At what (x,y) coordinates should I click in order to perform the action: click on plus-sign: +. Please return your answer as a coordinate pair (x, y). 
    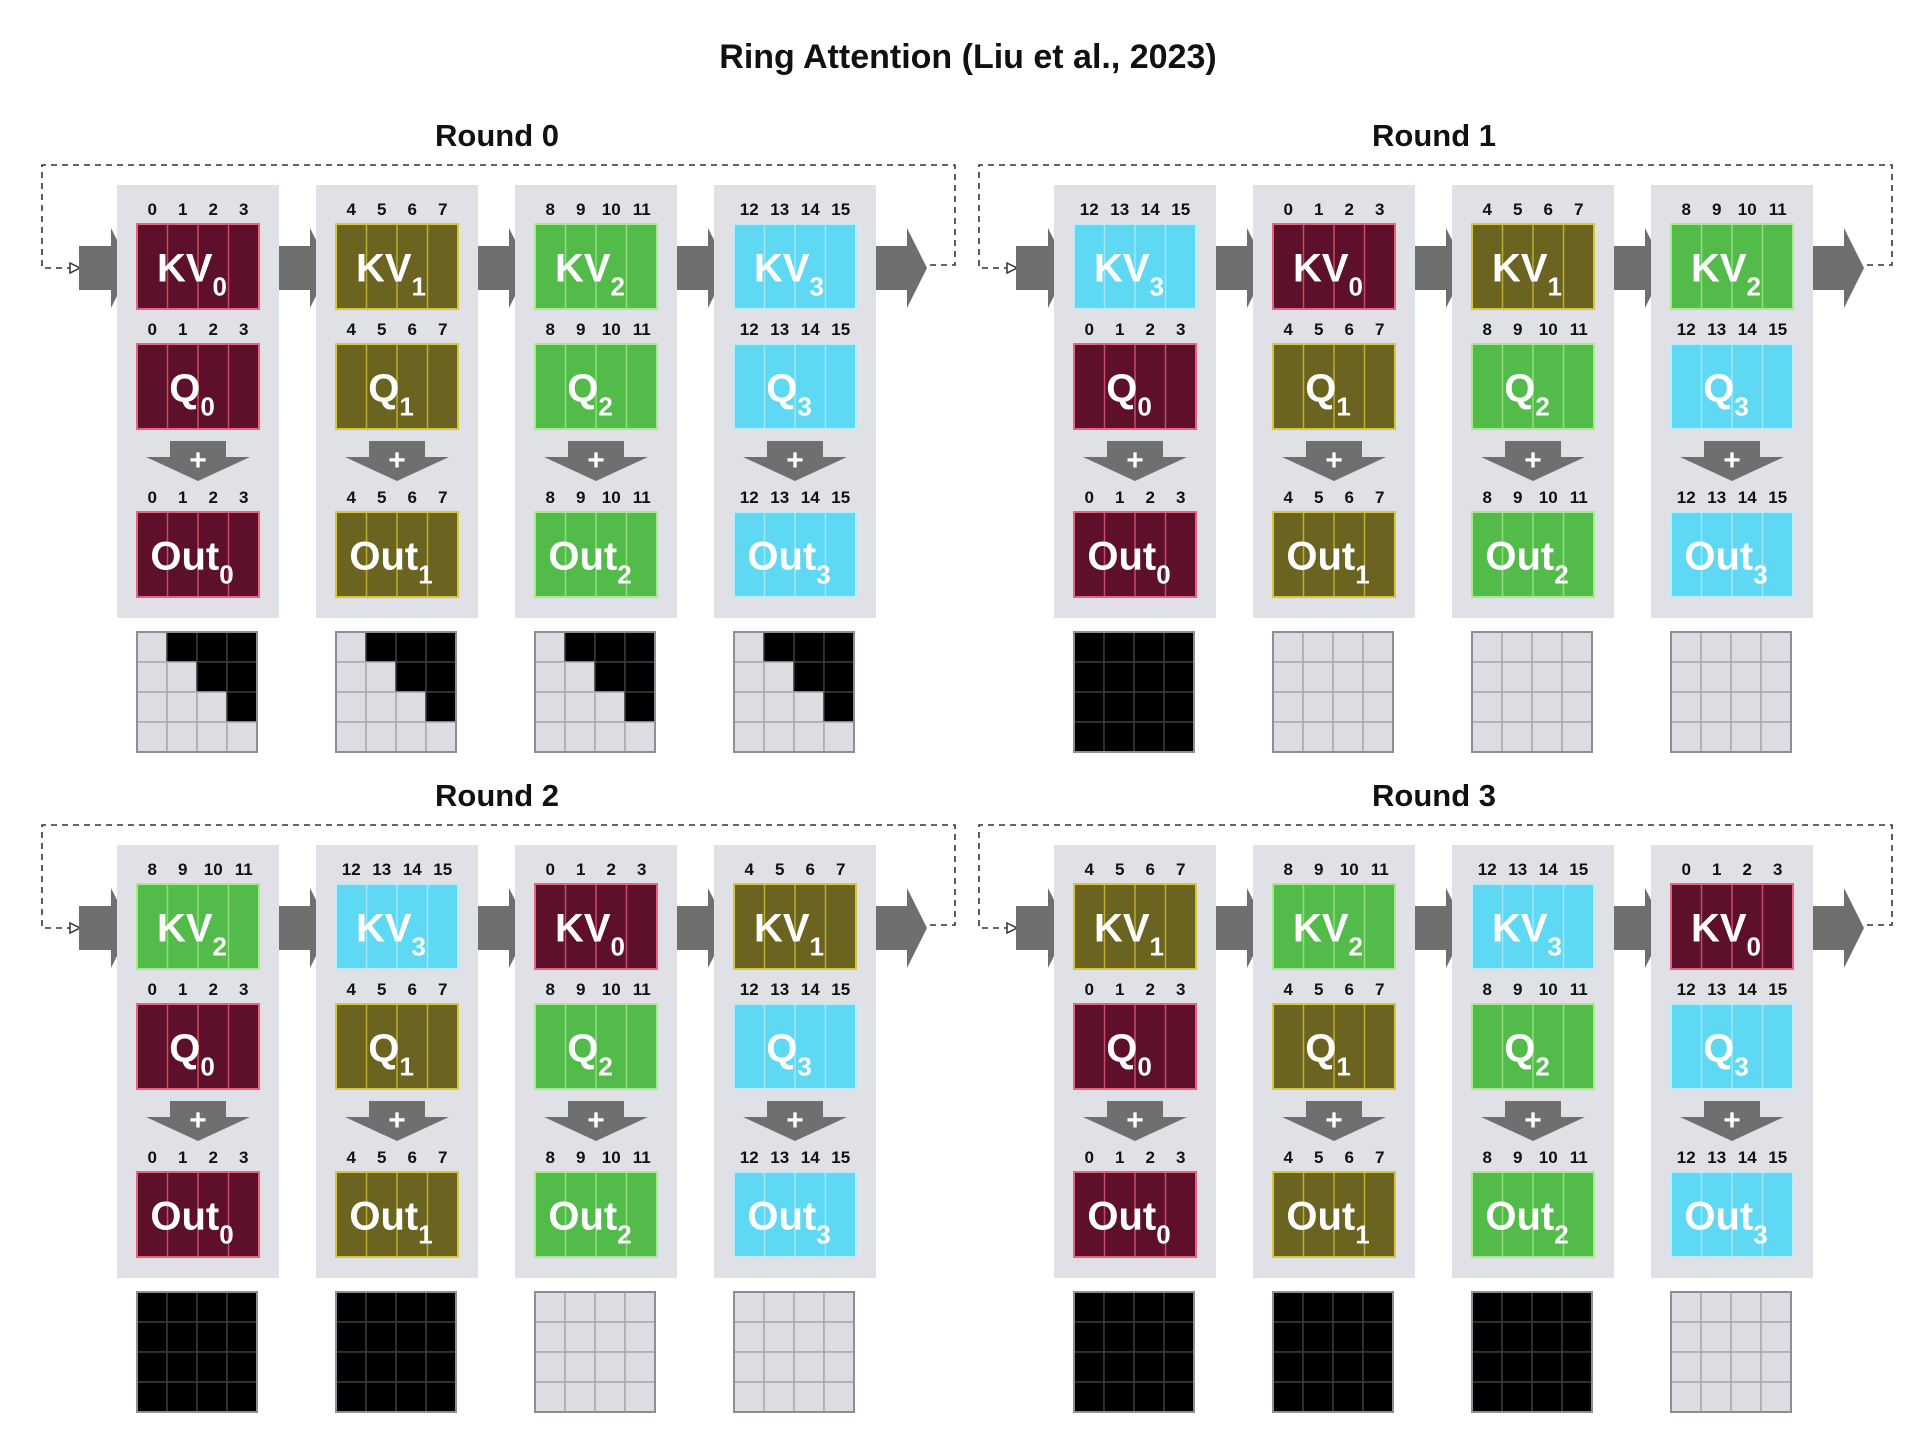
    Looking at the image, I should click on (596, 1120).